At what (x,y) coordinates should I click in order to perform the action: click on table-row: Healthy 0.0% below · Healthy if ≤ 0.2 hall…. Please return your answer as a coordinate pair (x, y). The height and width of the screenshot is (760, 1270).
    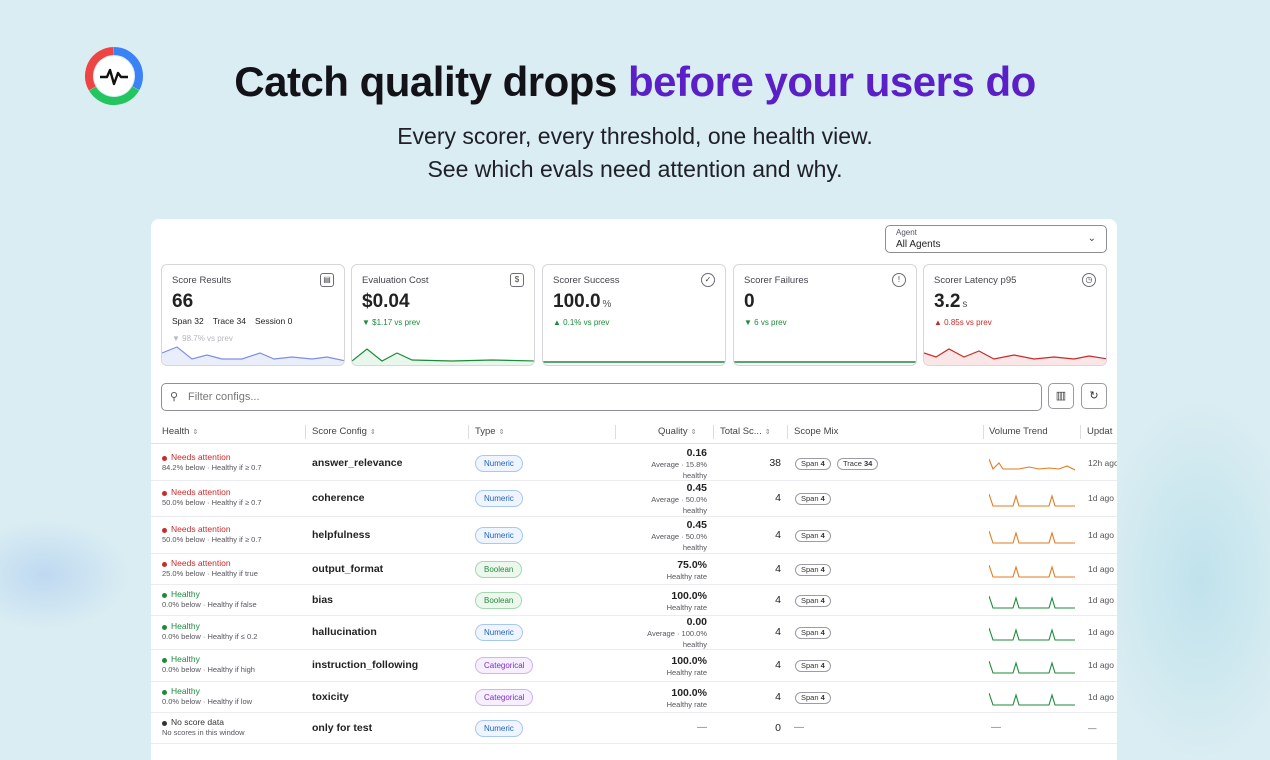
    Looking at the image, I should click on (634, 633).